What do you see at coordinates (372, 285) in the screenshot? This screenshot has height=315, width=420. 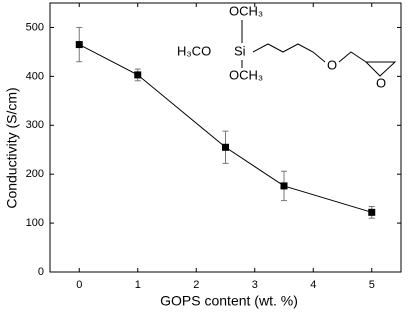 I see `x-tick-label: 5` at bounding box center [372, 285].